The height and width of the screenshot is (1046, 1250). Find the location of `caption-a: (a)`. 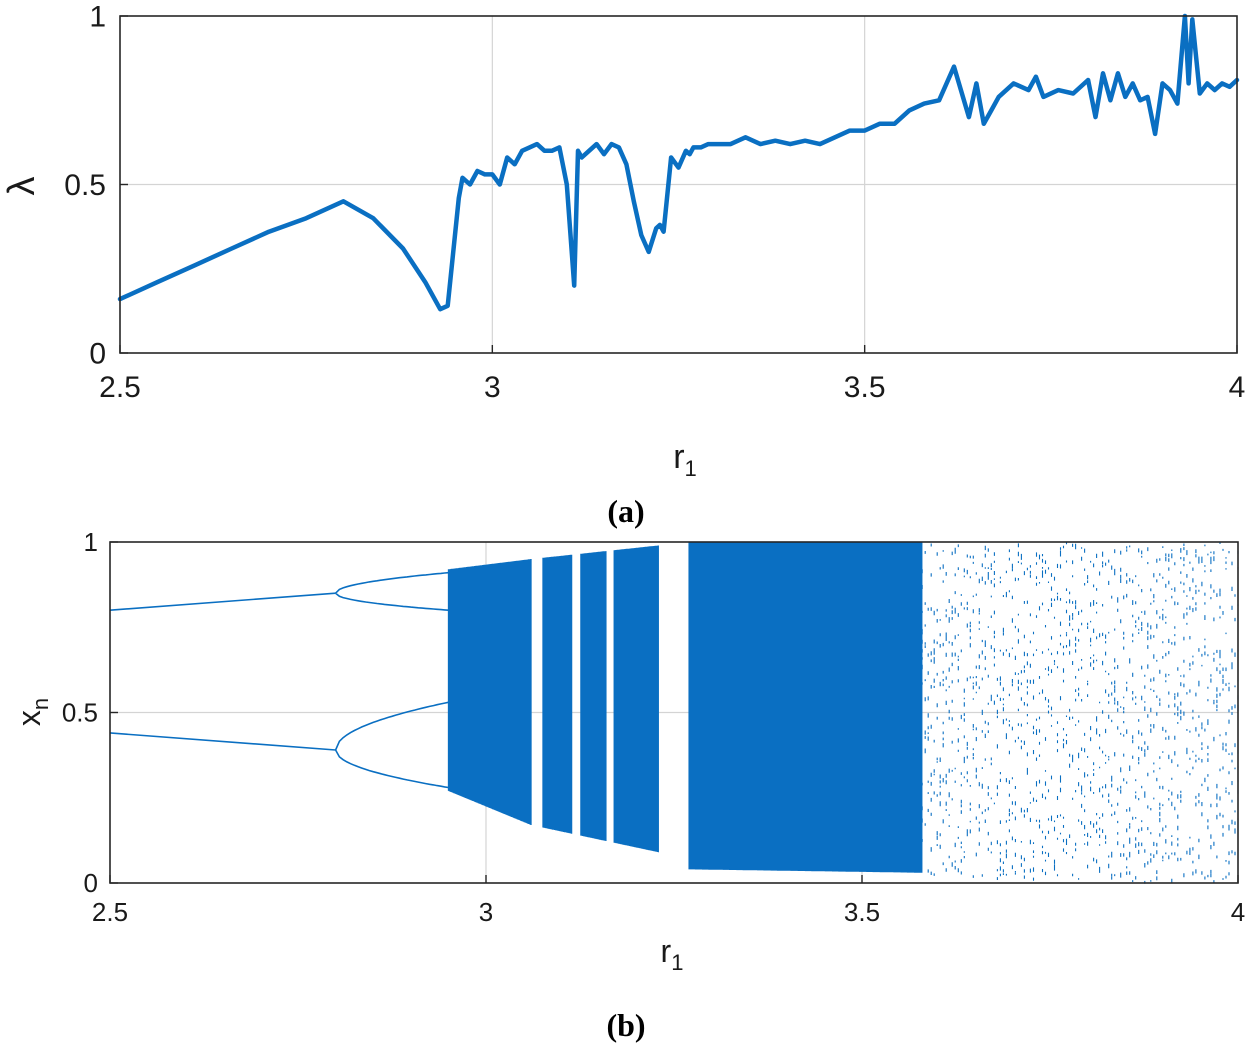

caption-a: (a) is located at coordinates (625, 511).